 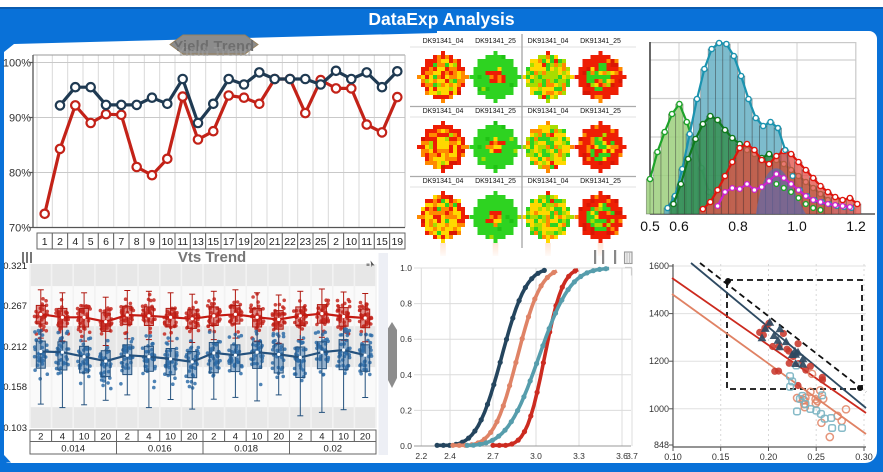 What do you see at coordinates (769, 457) in the screenshot?
I see `svg-text: 0.20` at bounding box center [769, 457].